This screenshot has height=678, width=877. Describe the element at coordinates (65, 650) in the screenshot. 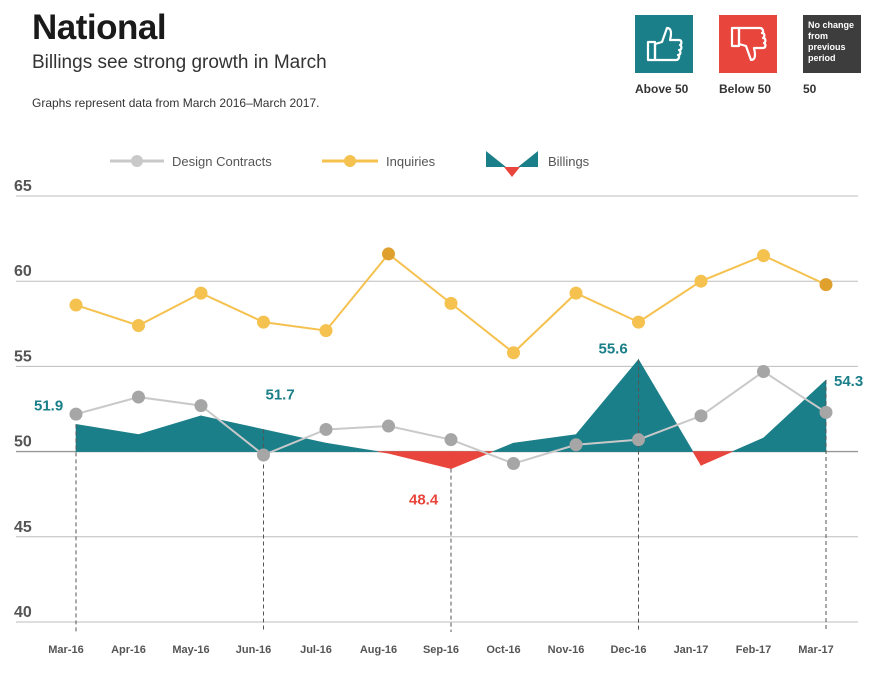

I see `x-tick-Mar-16: Mar-16` at that location.